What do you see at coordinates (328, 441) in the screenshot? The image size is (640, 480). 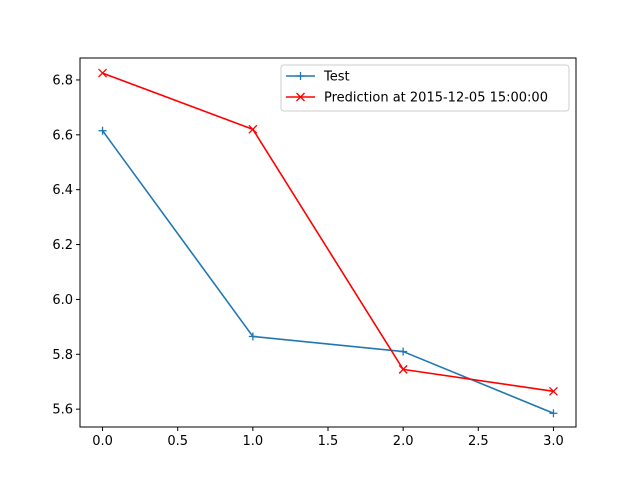 I see `x-tick-label: 1.5` at bounding box center [328, 441].